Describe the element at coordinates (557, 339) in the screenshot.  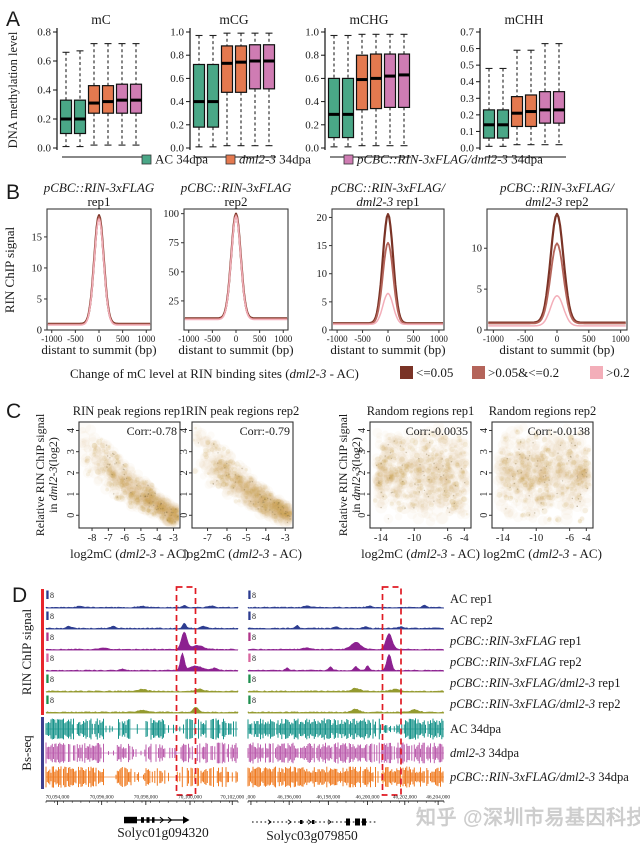
I see `x-tick-label: 0` at that location.